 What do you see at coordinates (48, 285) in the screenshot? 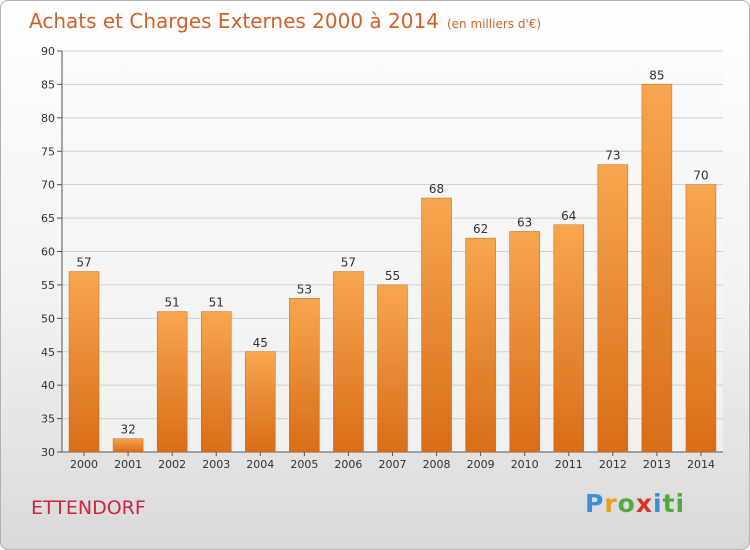
I see `y-tick-label: 55` at bounding box center [48, 285].